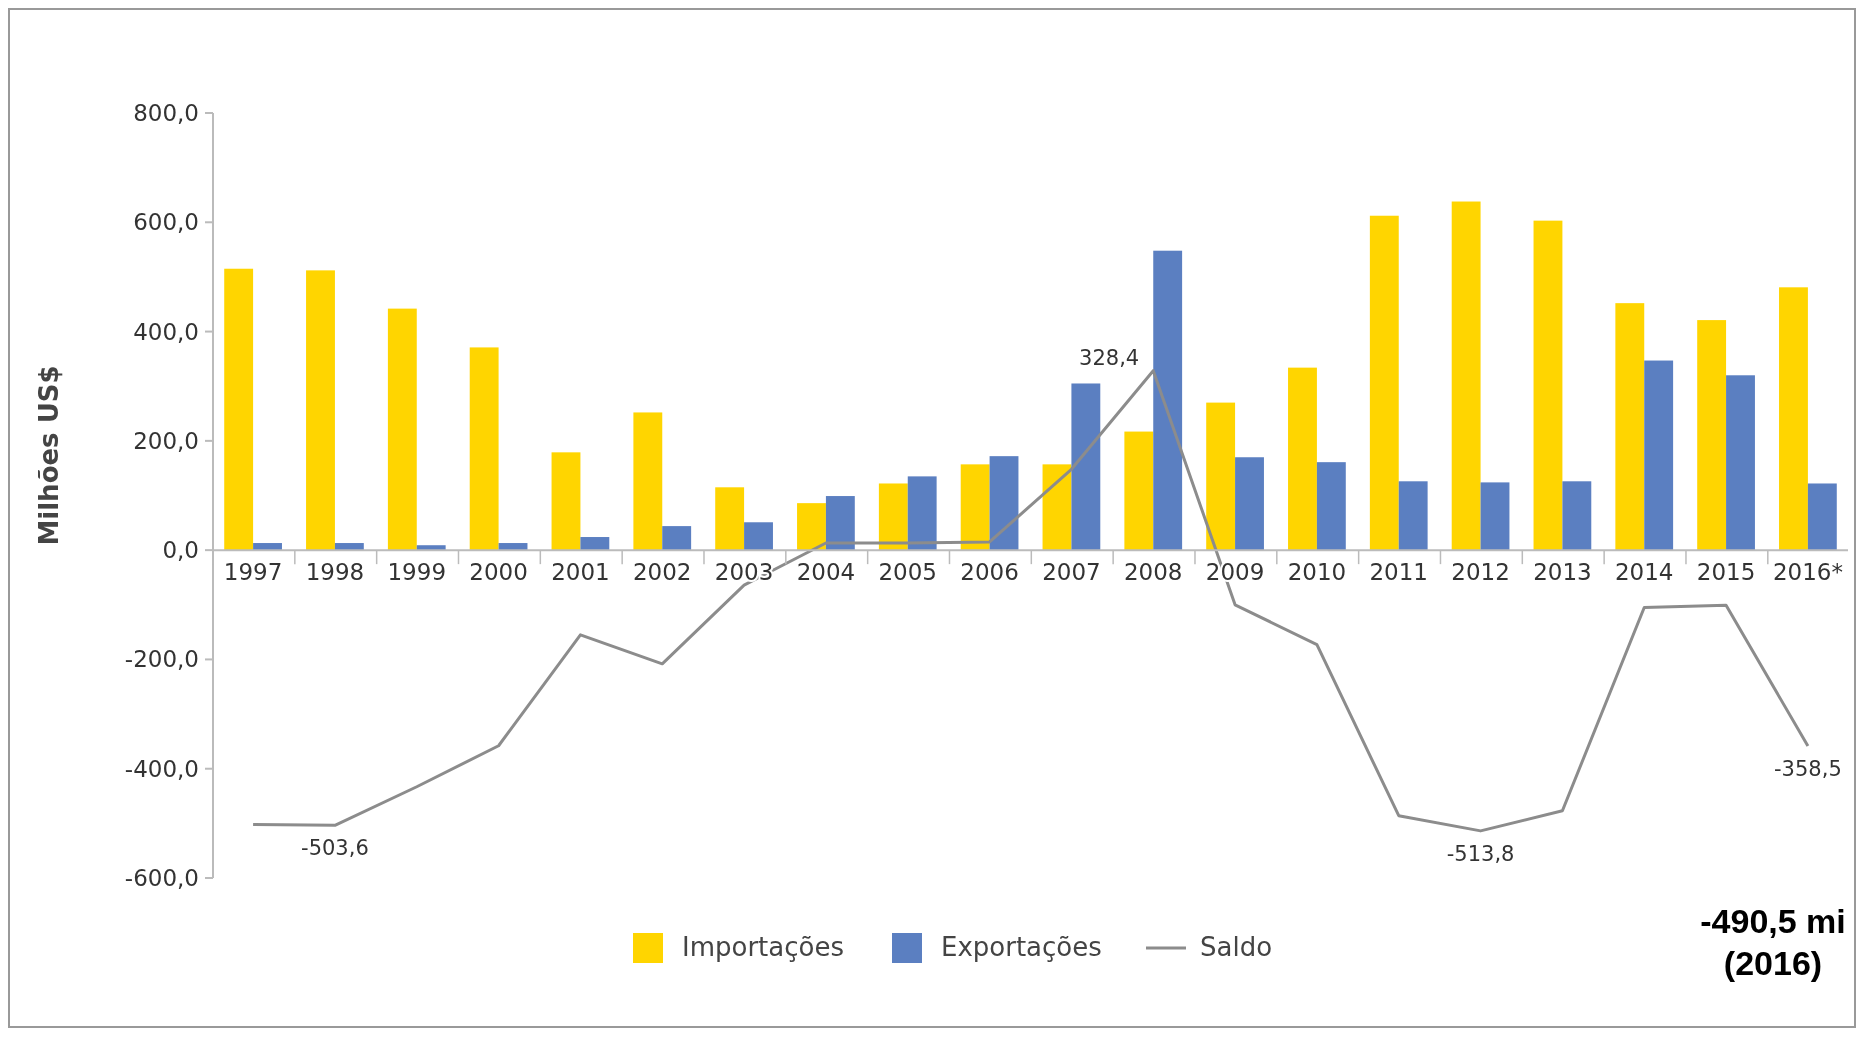 The width and height of the screenshot is (1864, 1037). I want to click on y-tick-label: -200,0, so click(161, 659).